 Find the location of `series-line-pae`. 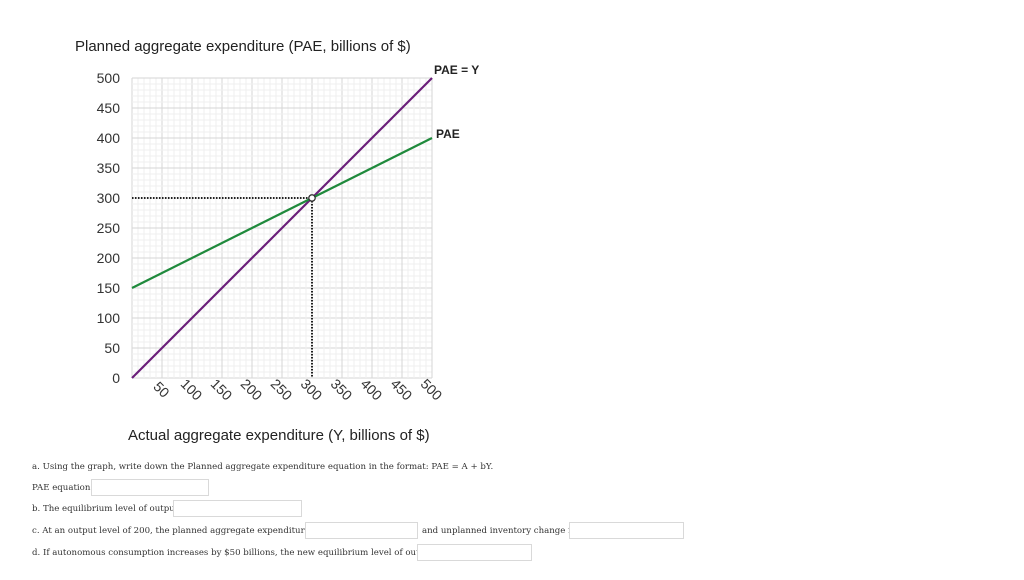

series-line-pae is located at coordinates (282, 213).